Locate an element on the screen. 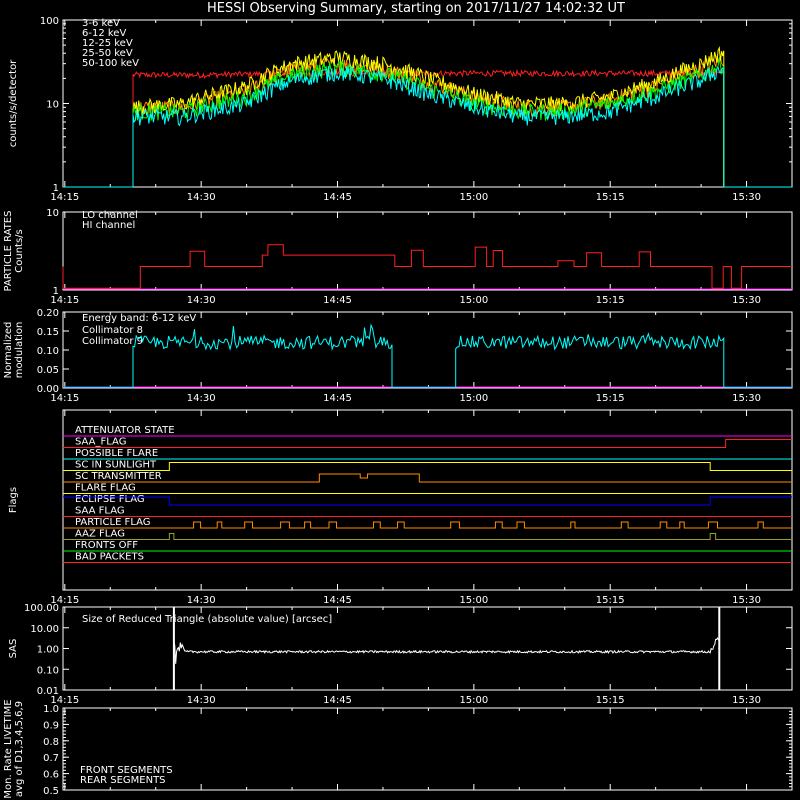 The height and width of the screenshot is (800, 800). flag-label: PARTICLE FLAG is located at coordinates (113, 522).